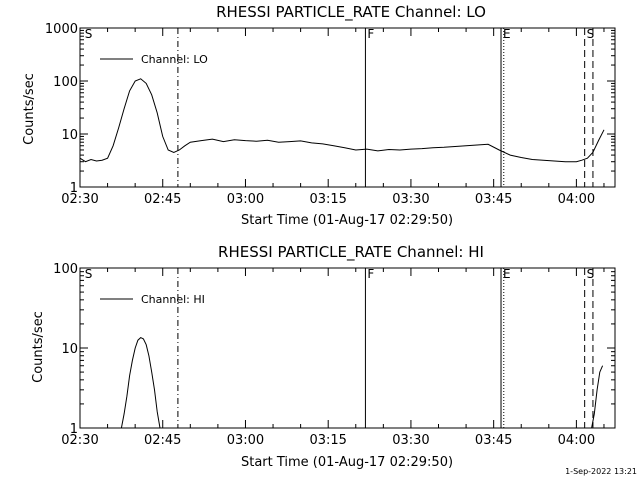 This screenshot has width=640, height=484. Describe the element at coordinates (61, 29) in the screenshot. I see `y-tick-label: 1000` at that location.